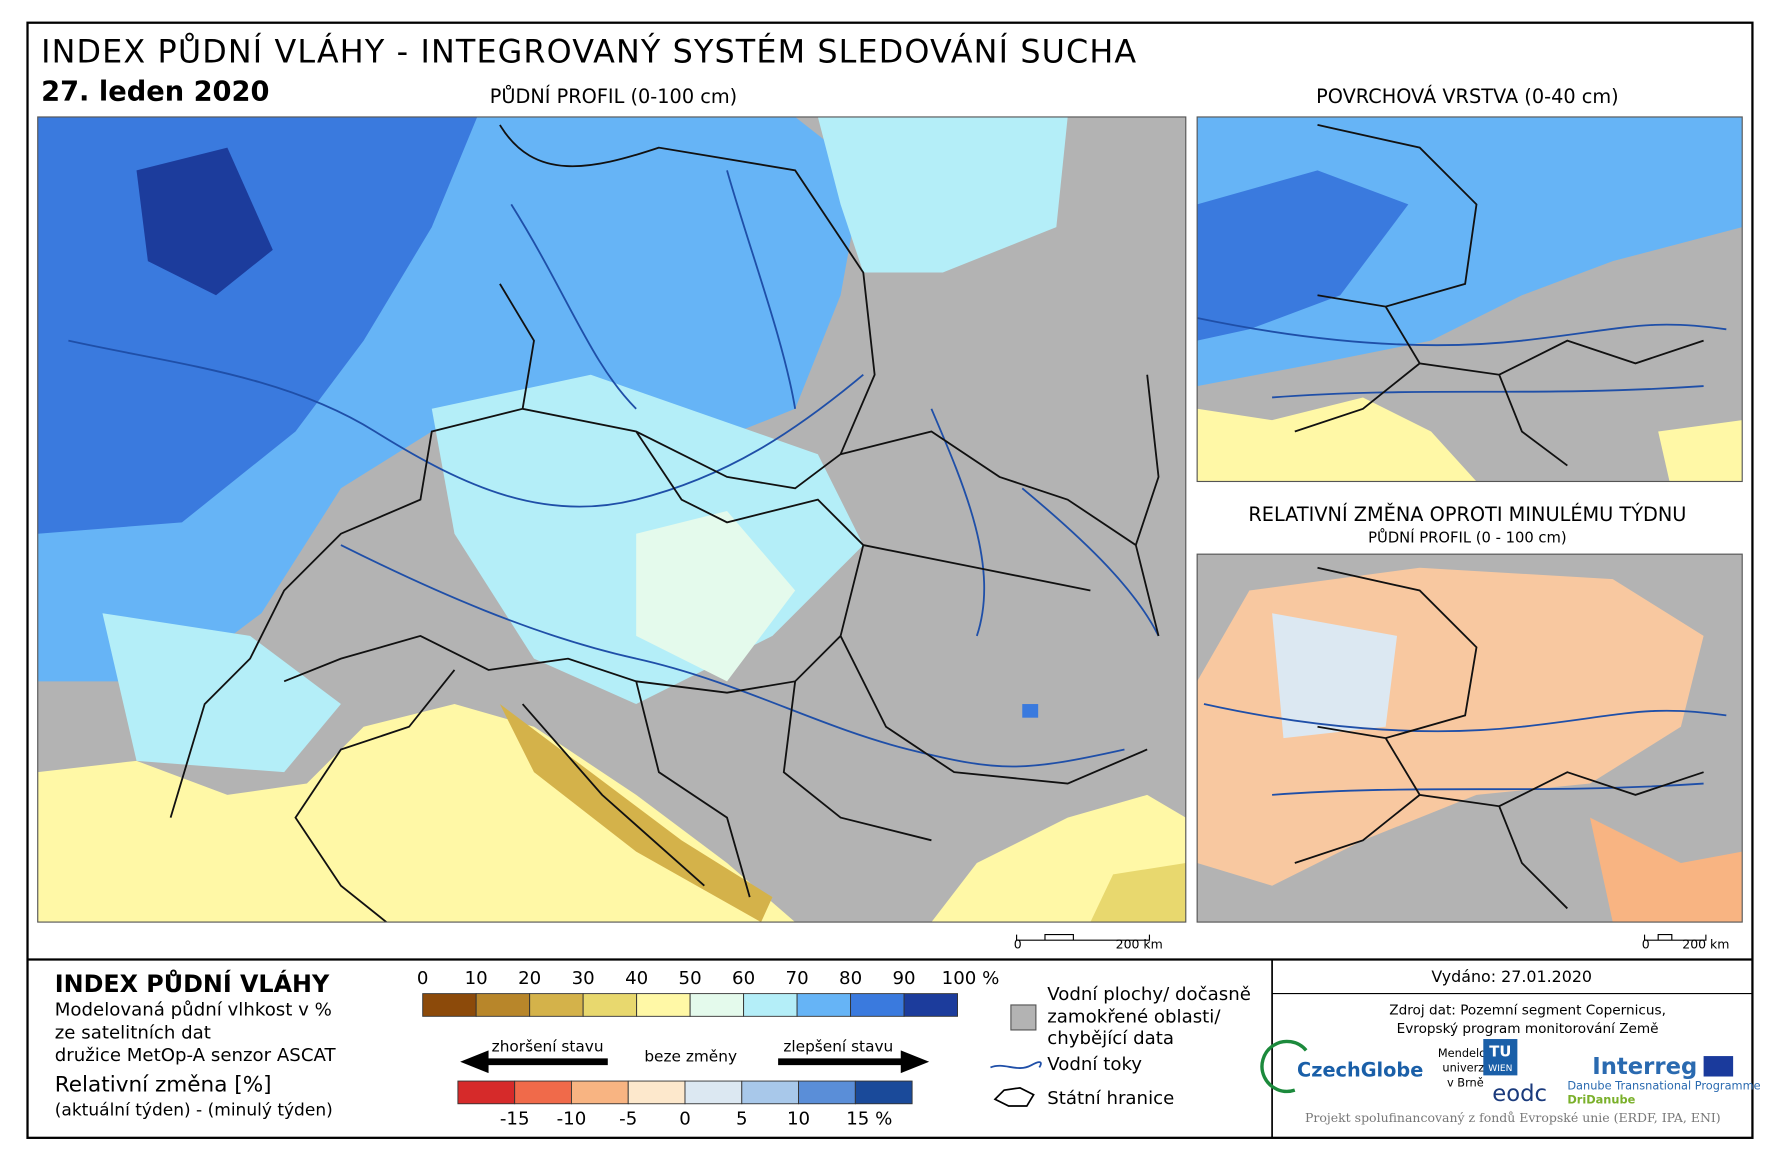  Describe the element at coordinates (1718, 1066) in the screenshot. I see `eu-flag` at that location.